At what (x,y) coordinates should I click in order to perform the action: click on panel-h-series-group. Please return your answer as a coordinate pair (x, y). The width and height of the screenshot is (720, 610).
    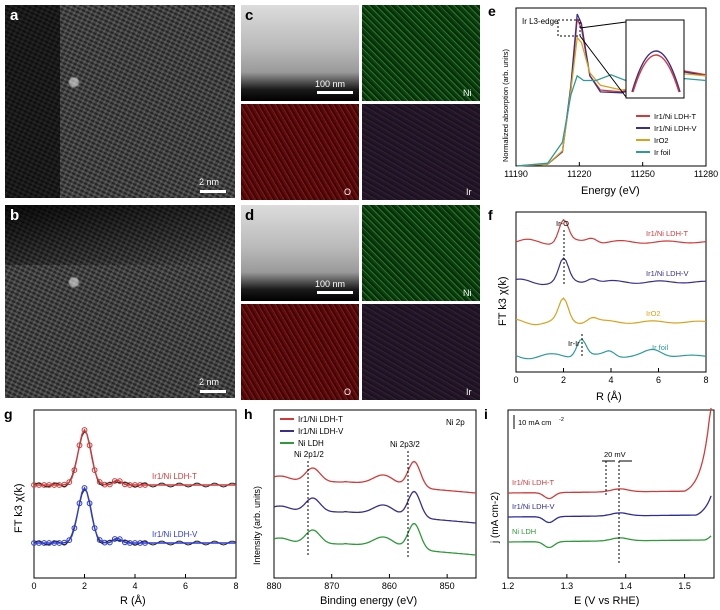
    Looking at the image, I should click on (375, 508).